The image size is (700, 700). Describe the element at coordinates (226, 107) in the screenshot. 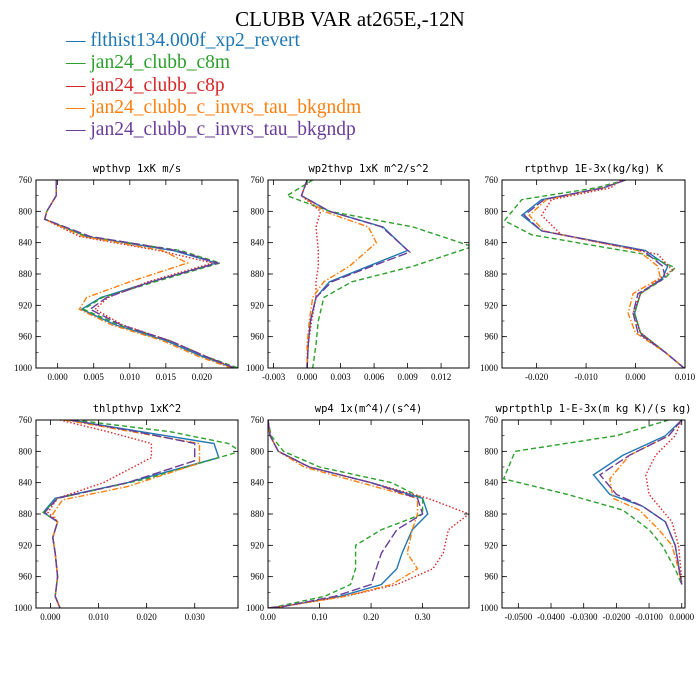

I see `legend-label: jan24_clubb_c_invrs_tau_bkgndm` at that location.